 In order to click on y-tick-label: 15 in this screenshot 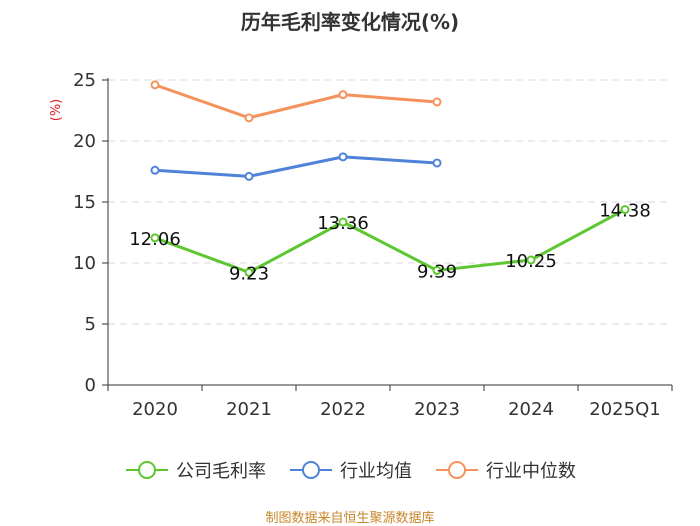, I will do `click(84, 202)`.